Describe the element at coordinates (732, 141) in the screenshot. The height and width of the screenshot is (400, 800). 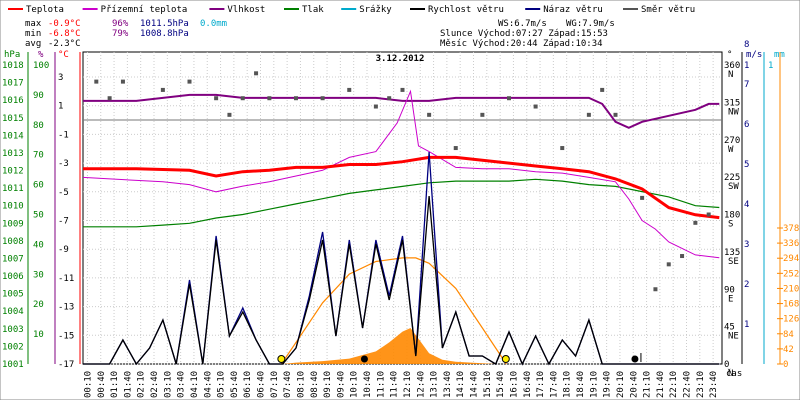
I see `dir-tick-label: 270` at that location.